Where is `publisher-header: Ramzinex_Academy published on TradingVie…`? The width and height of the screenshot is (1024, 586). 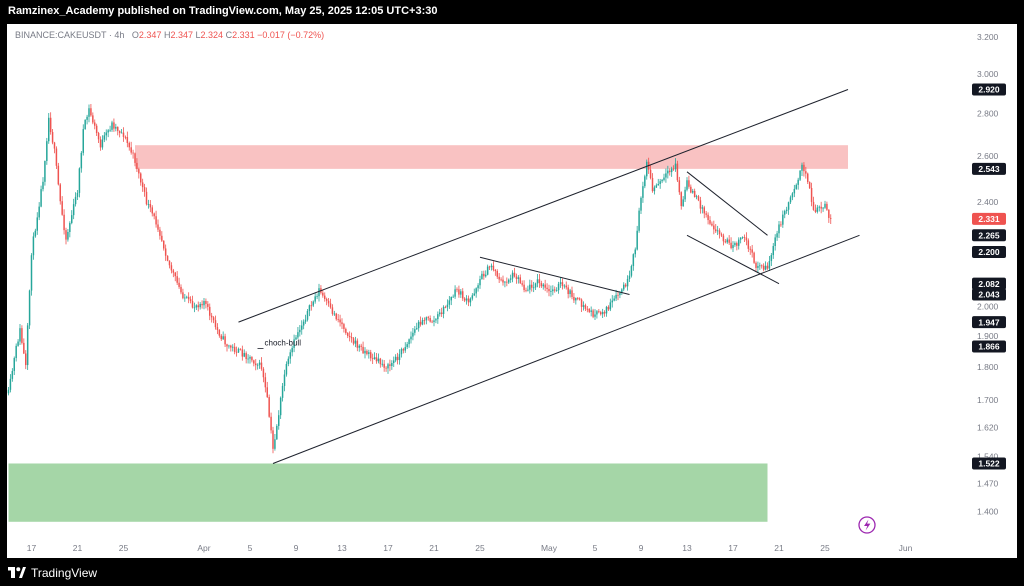
publisher-header: Ramzinex_Academy published on TradingVie… is located at coordinates (223, 11).